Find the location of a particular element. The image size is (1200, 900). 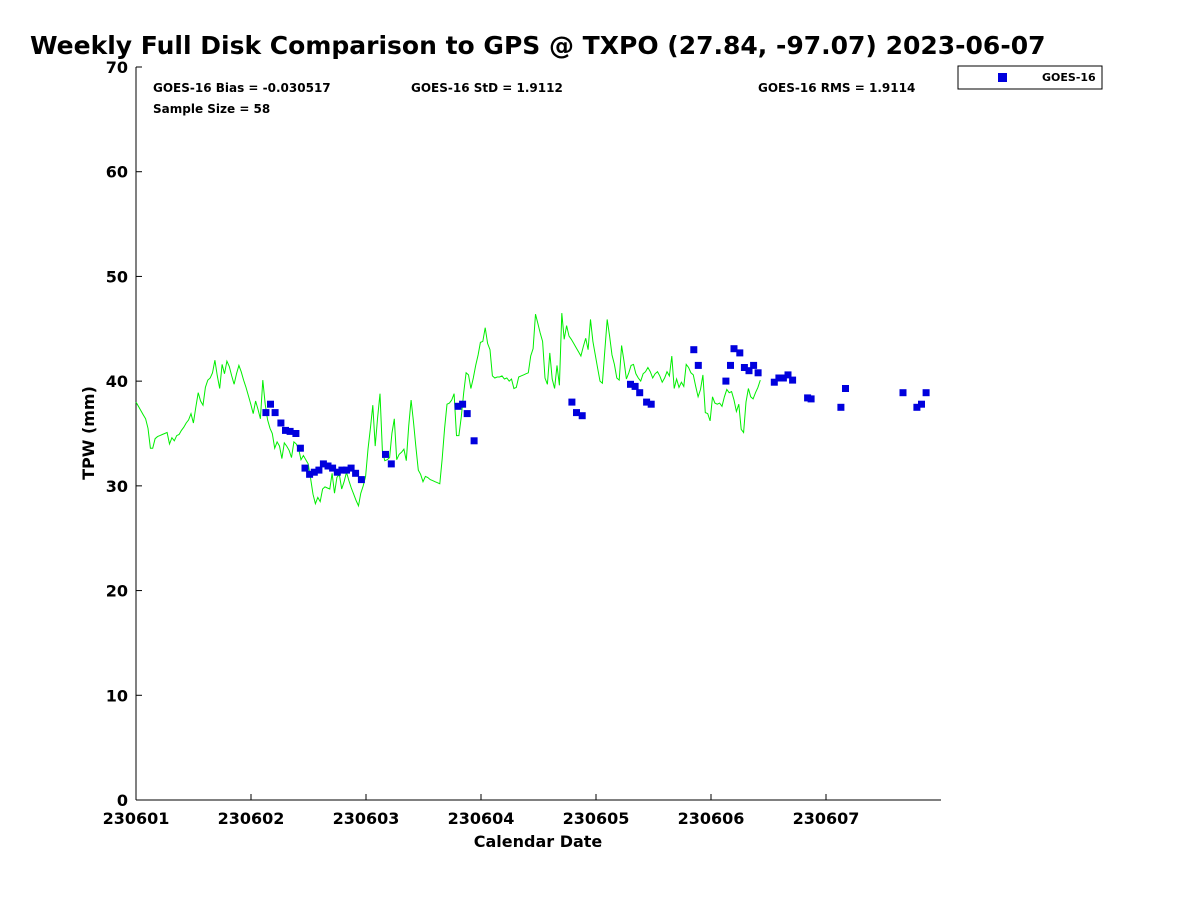

x-tick-label: 230602 is located at coordinates (251, 818).